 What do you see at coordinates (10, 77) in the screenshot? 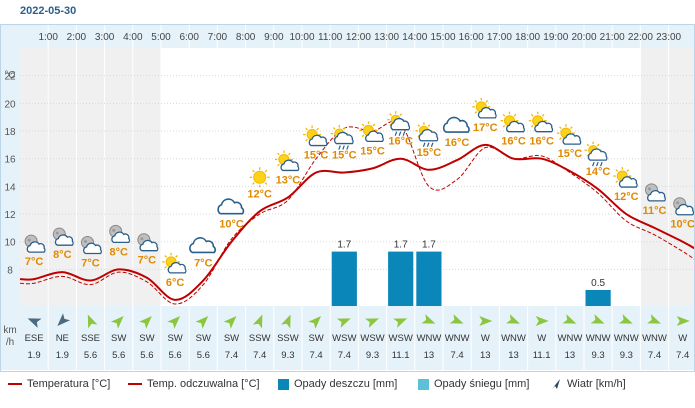
I see `y-tick-label: 22` at bounding box center [10, 77].